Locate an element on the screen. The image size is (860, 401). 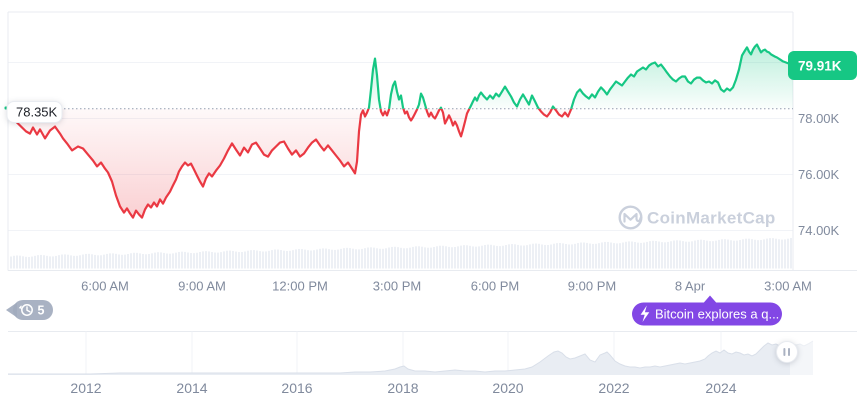
year-label: 2012 is located at coordinates (85, 388).